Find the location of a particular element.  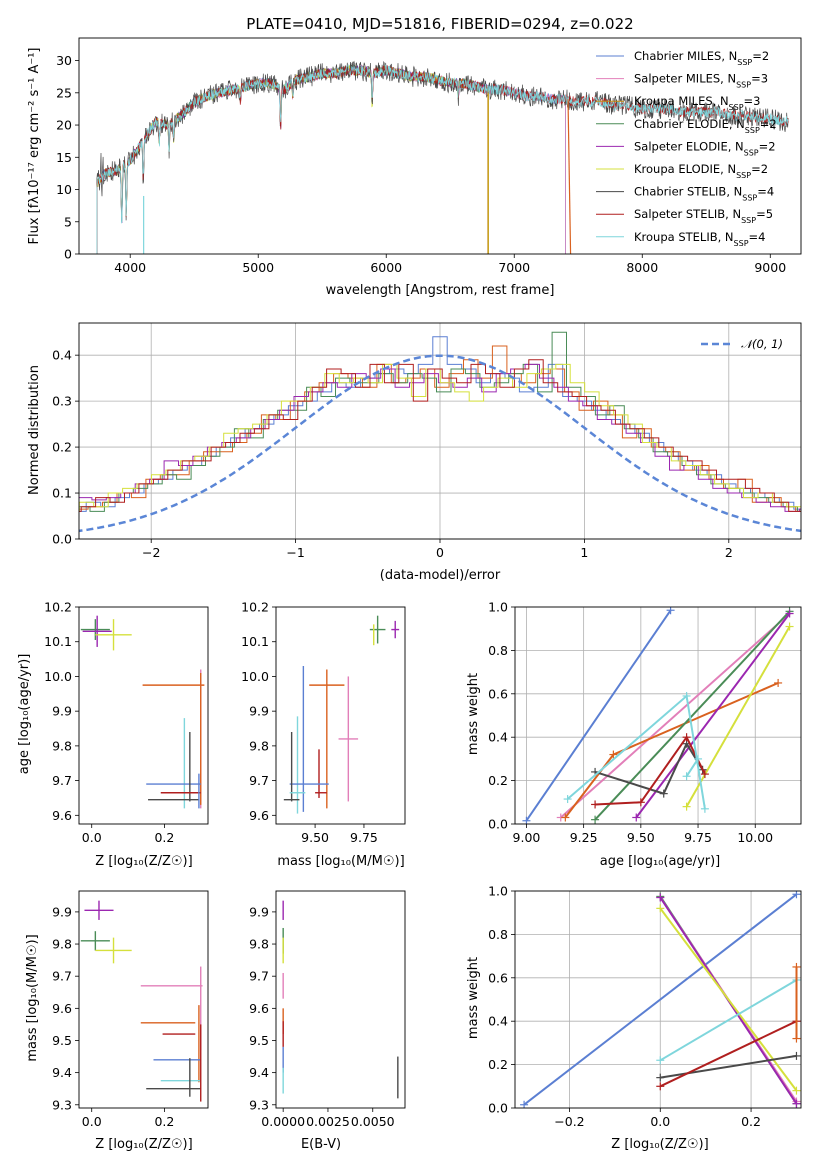

x-tick-label: 9.75 is located at coordinates (364, 837).